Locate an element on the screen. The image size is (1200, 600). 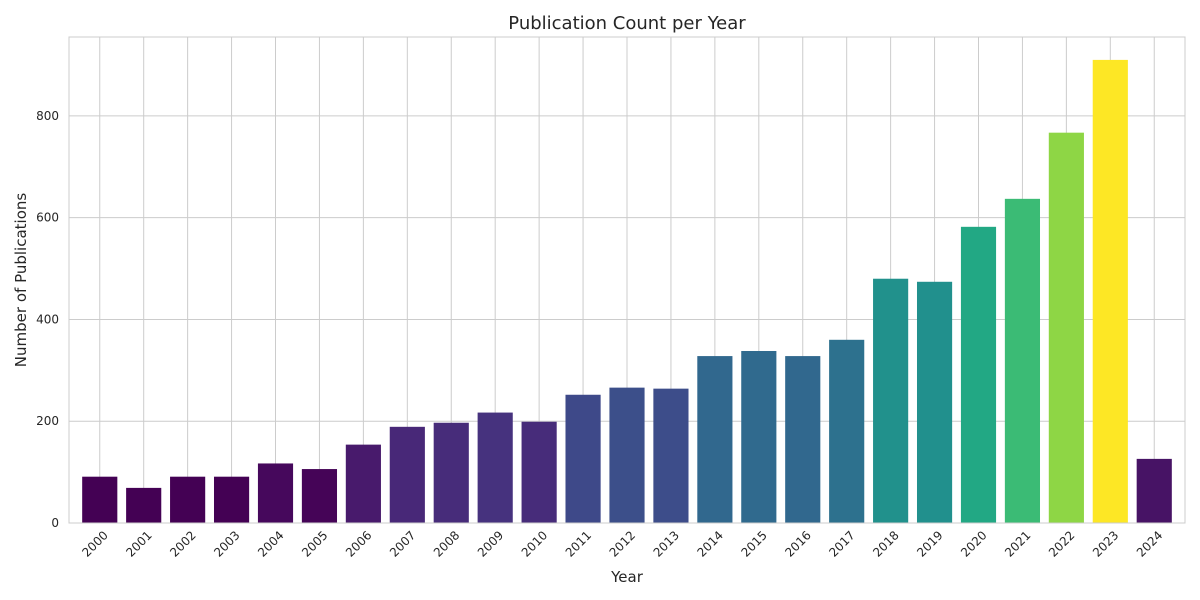
bar-2003 is located at coordinates (231, 499).